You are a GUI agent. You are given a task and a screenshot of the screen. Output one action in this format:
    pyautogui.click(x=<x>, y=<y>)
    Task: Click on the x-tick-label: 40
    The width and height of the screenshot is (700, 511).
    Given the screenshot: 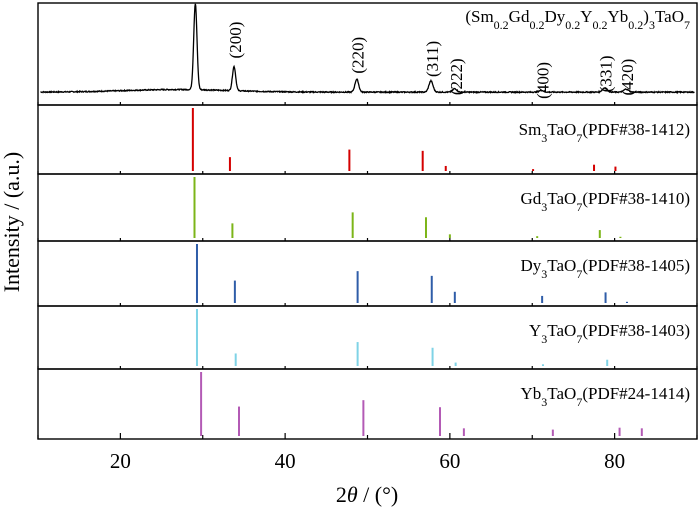 What is the action you would take?
    pyautogui.click(x=285, y=461)
    